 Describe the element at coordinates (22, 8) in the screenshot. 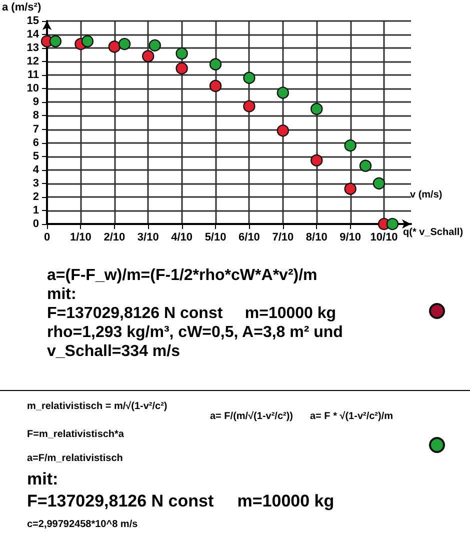

I see `y-axis-title: a (m/s²)` at that location.